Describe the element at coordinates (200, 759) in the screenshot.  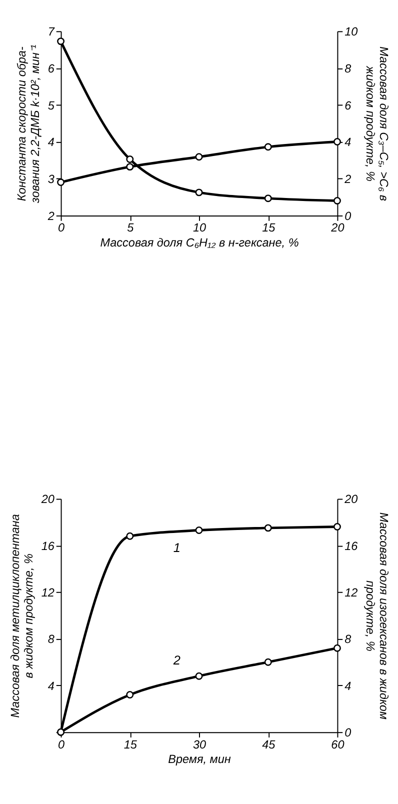
I see `x-axis-title: Время, мин` at that location.